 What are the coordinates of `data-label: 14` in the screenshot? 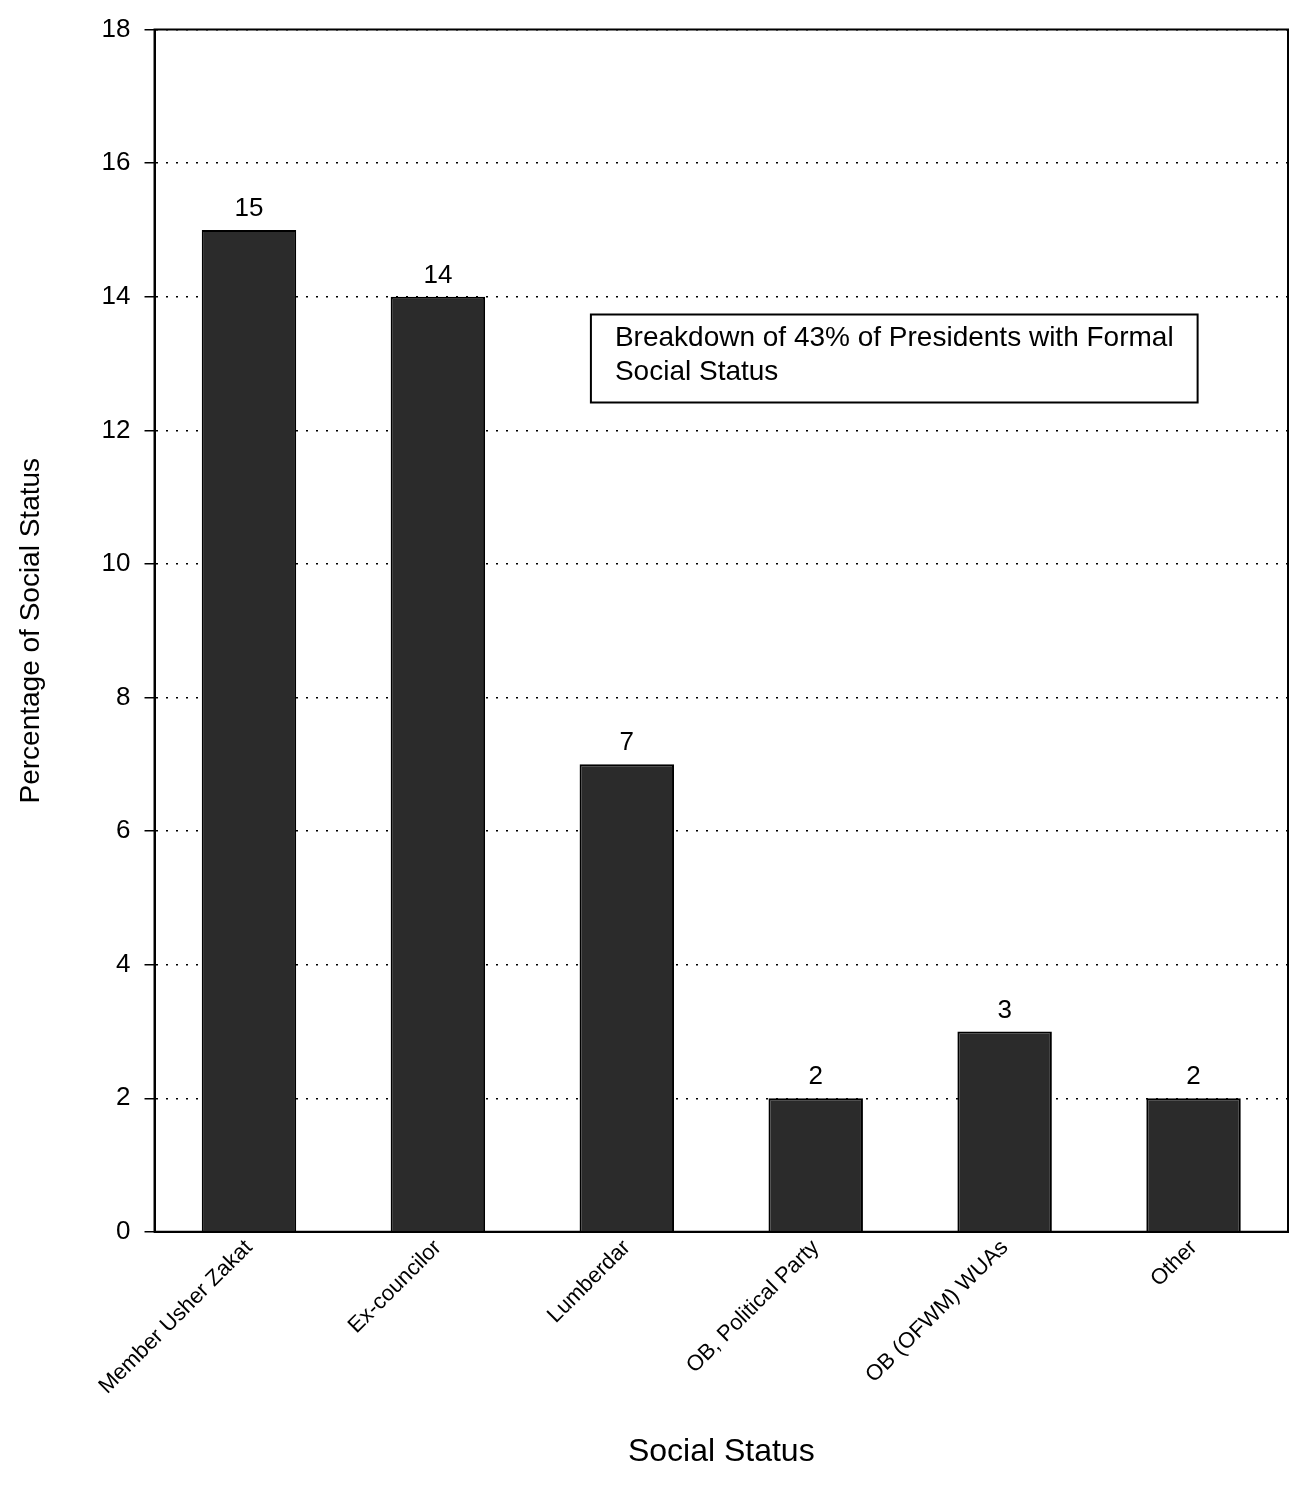 It's located at (438, 273).